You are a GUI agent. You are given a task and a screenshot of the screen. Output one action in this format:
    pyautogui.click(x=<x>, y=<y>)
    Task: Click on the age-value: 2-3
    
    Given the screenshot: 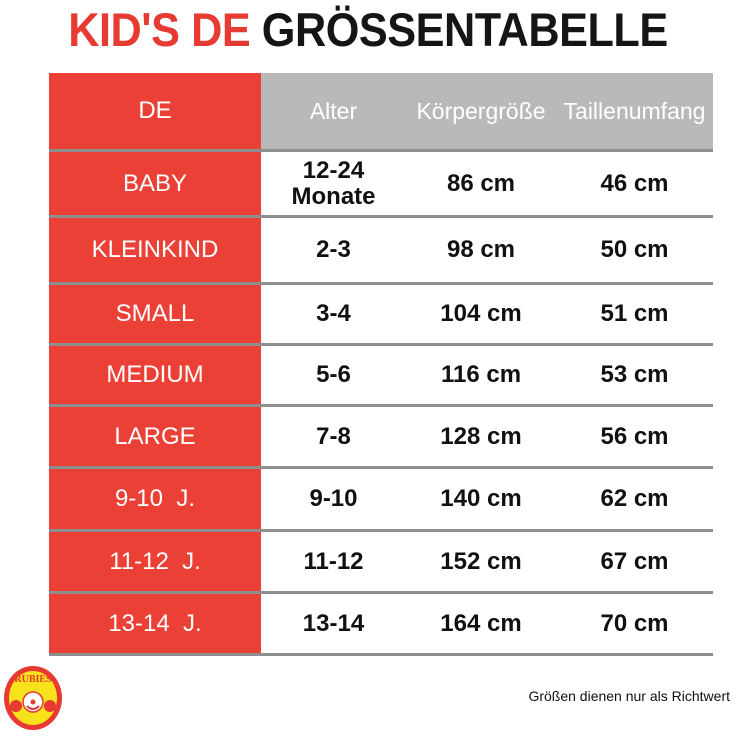 What is the action you would take?
    pyautogui.click(x=333, y=249)
    